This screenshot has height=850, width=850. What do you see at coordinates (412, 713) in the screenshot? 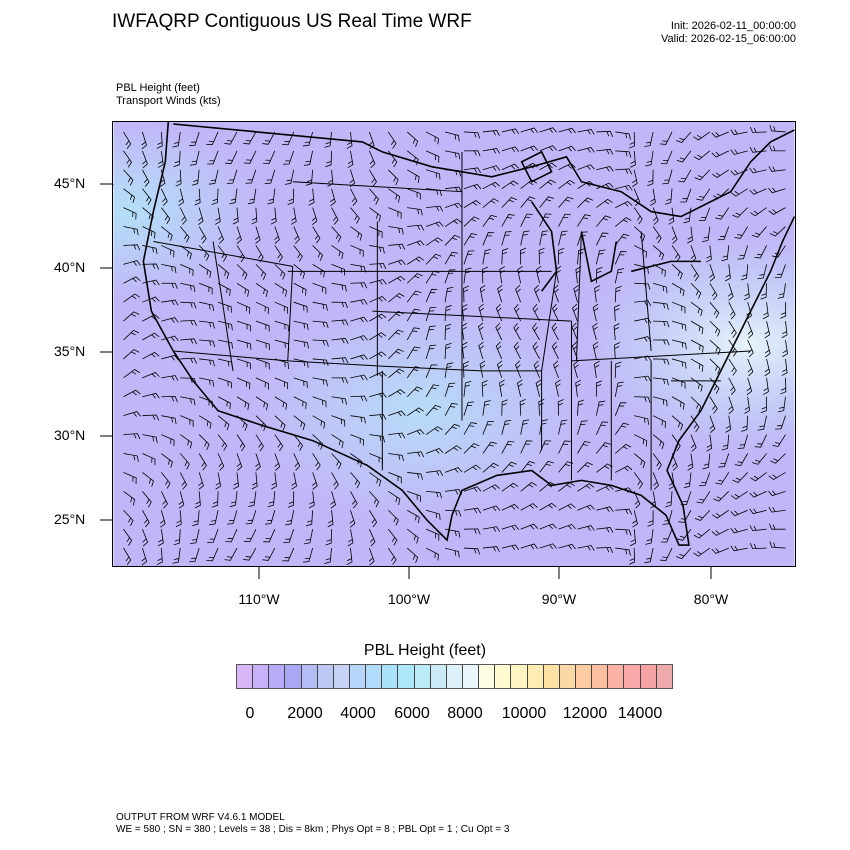
I see `colorbar-label: 6000` at bounding box center [412, 713].